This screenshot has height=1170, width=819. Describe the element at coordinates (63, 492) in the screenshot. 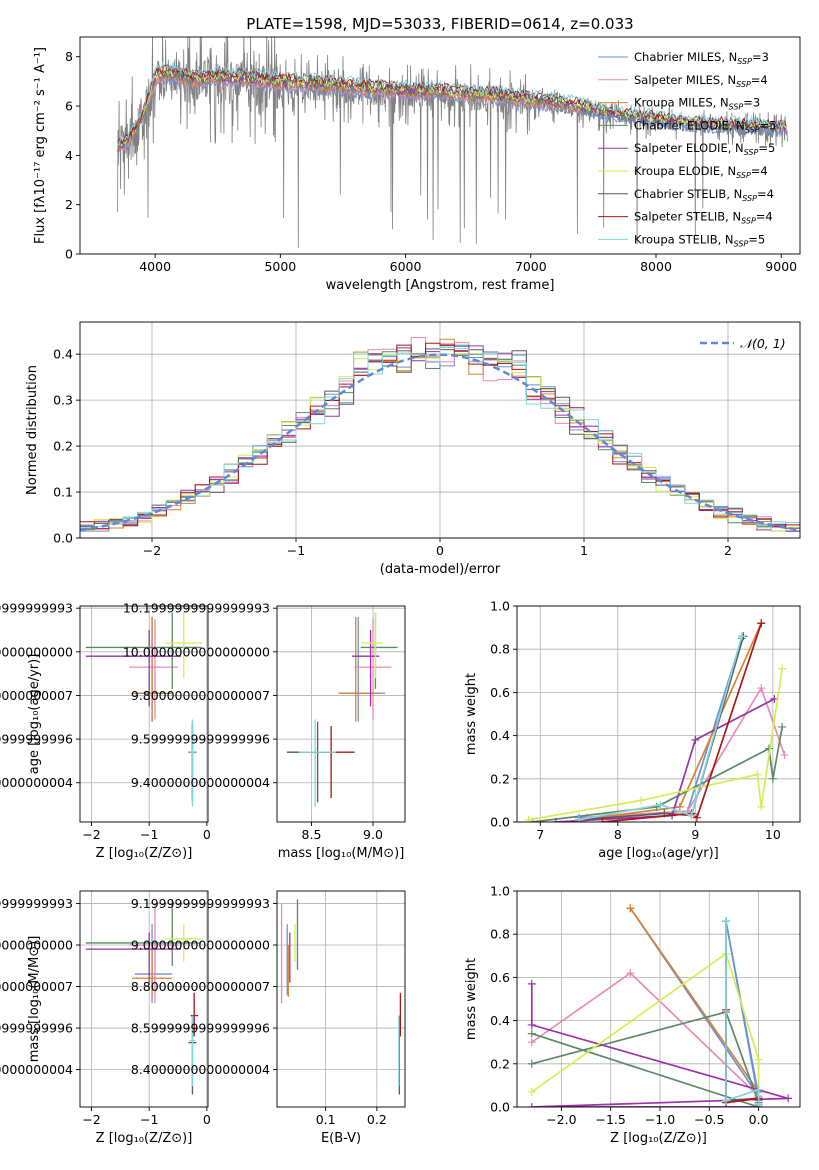

I see `y-tick-label: 0.1` at that location.